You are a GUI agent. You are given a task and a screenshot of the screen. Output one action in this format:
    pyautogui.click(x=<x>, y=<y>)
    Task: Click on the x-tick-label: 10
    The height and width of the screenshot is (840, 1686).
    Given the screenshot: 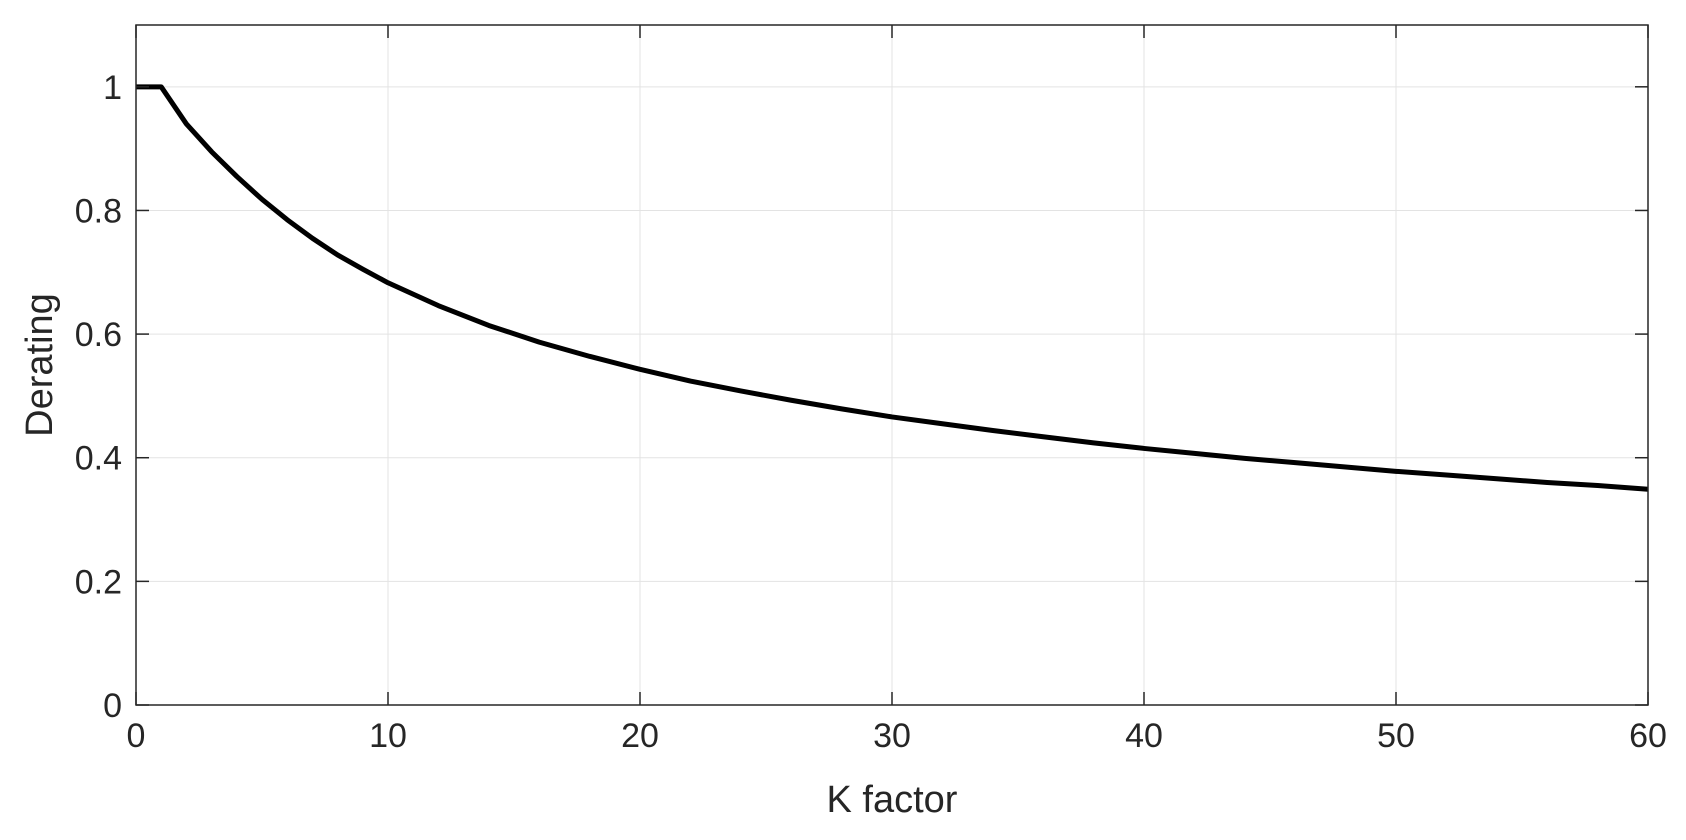 What is the action you would take?
    pyautogui.click(x=388, y=736)
    